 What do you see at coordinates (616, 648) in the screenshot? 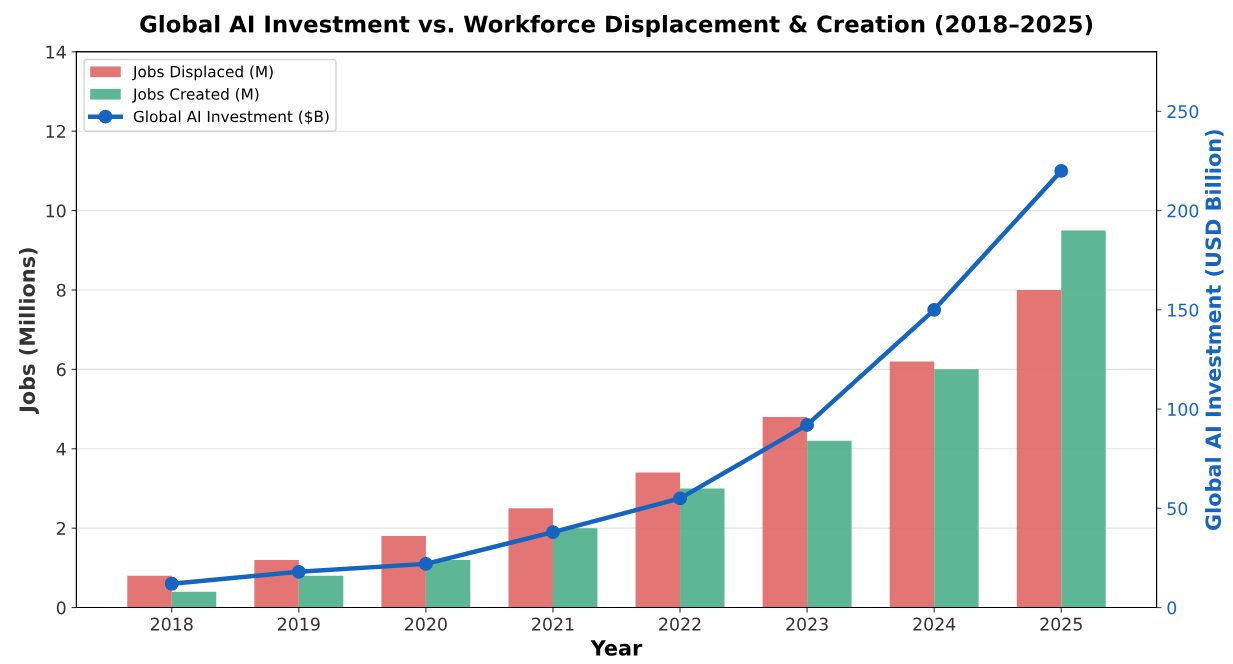
I see `x-axis-title: Year` at bounding box center [616, 648].